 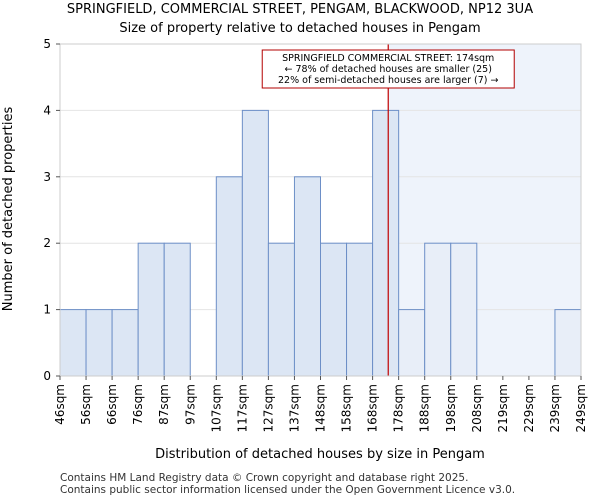 What do you see at coordinates (47, 243) in the screenshot?
I see `y-tick-label: 2` at bounding box center [47, 243].